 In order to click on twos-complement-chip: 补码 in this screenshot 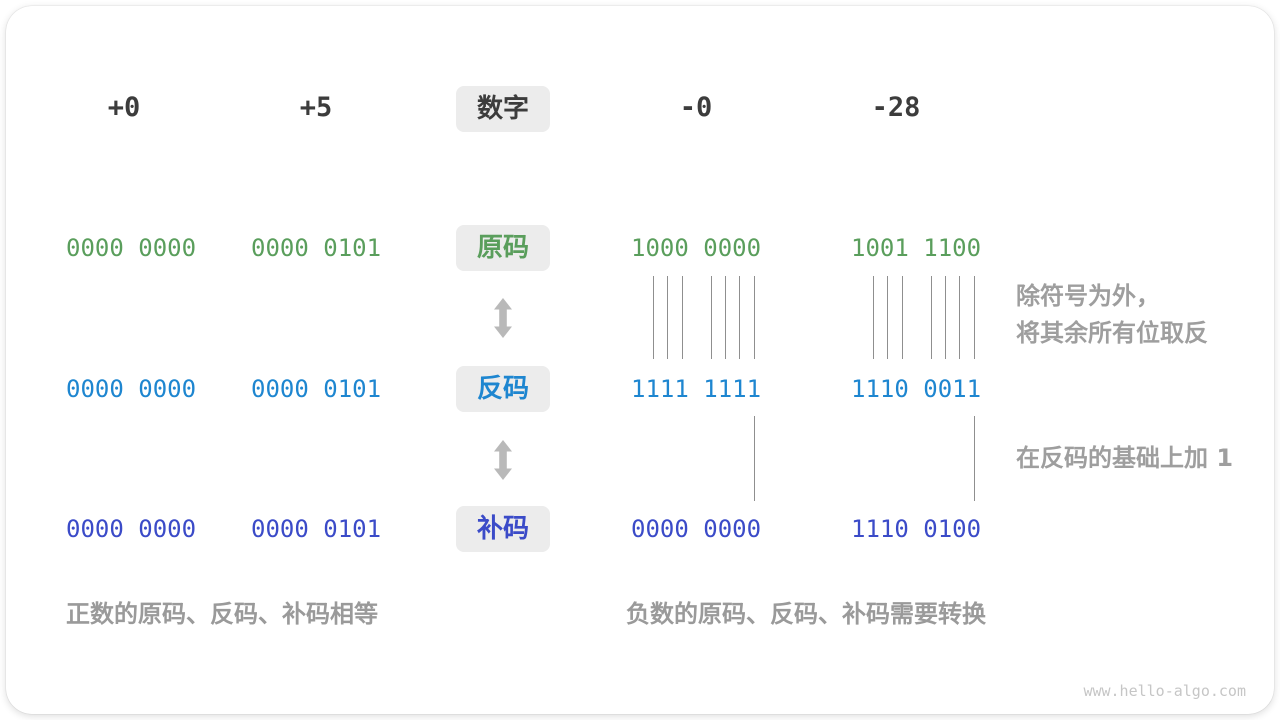, I will do `click(503, 529)`.